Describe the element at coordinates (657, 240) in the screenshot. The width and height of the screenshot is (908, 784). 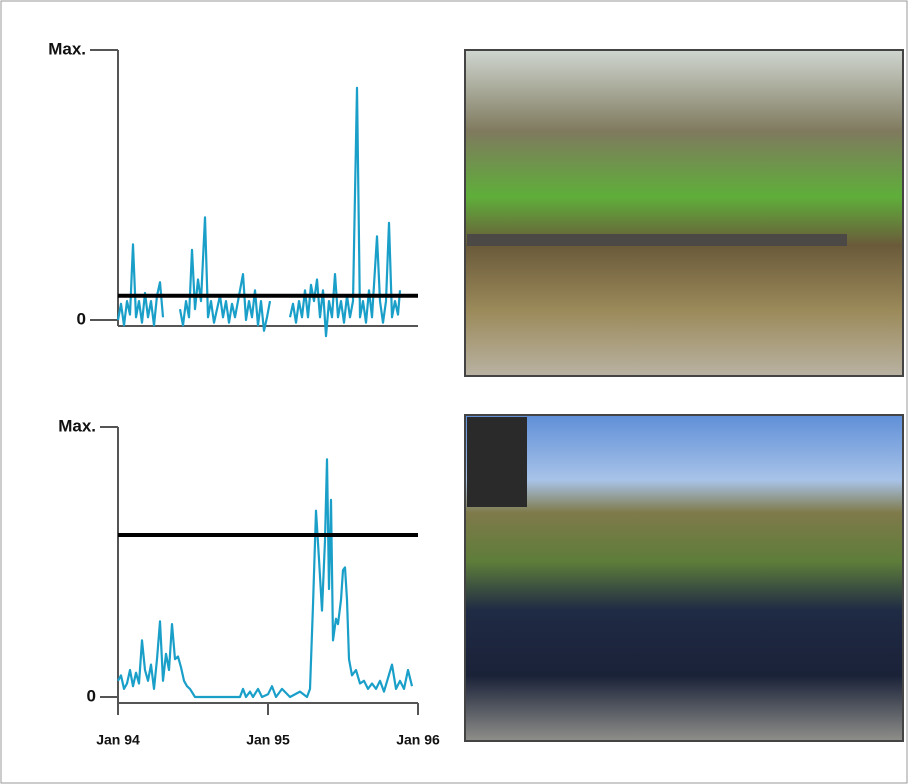
I see `photo-pipe` at that location.